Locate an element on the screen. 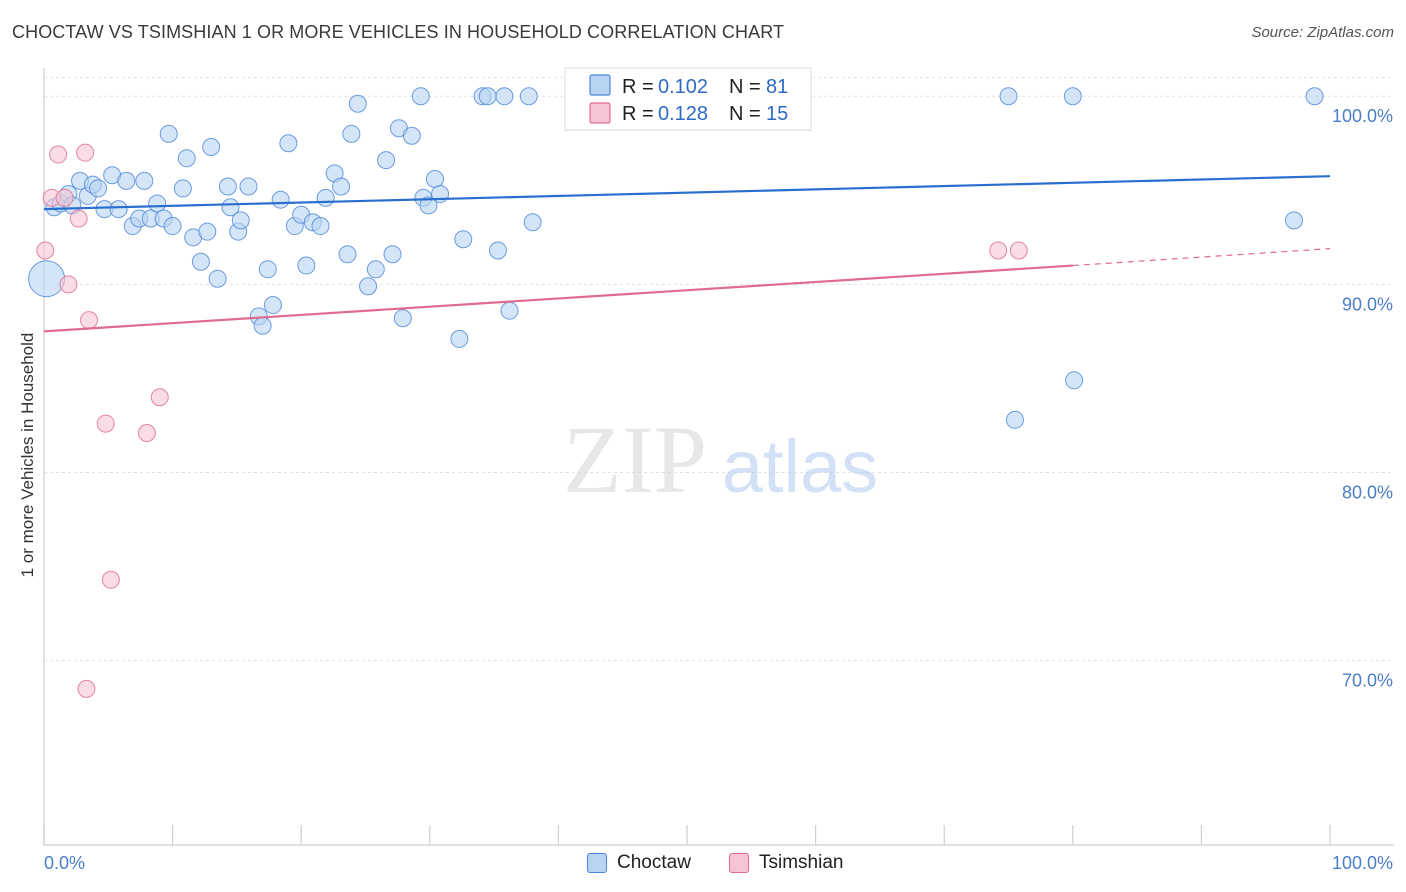 The width and height of the screenshot is (1406, 892). series-legend-choctaw: Choctaw is located at coordinates (639, 863).